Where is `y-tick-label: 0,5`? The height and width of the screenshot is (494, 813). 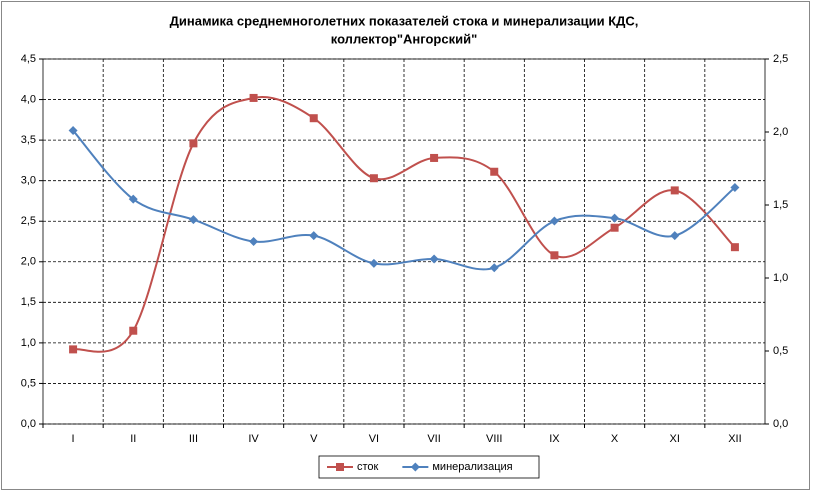 y-tick-label: 0,5 is located at coordinates (28, 383).